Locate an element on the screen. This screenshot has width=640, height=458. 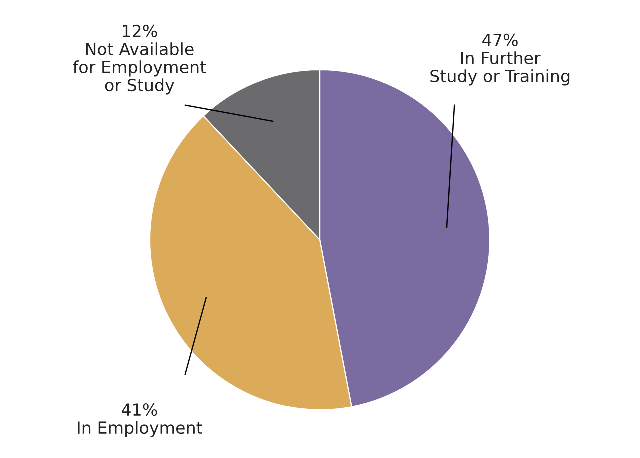
slice-label: Not Available for Employment or Study is located at coordinates (139, 68).